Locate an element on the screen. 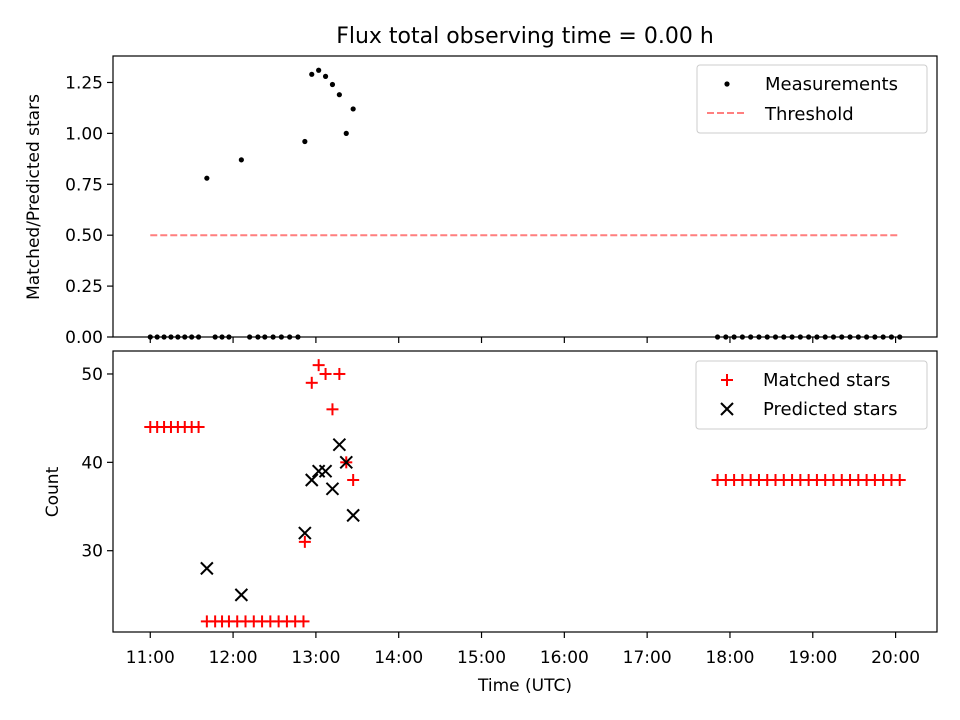 This screenshot has width=960, height=720. legend-marker-measurements is located at coordinates (727, 84).